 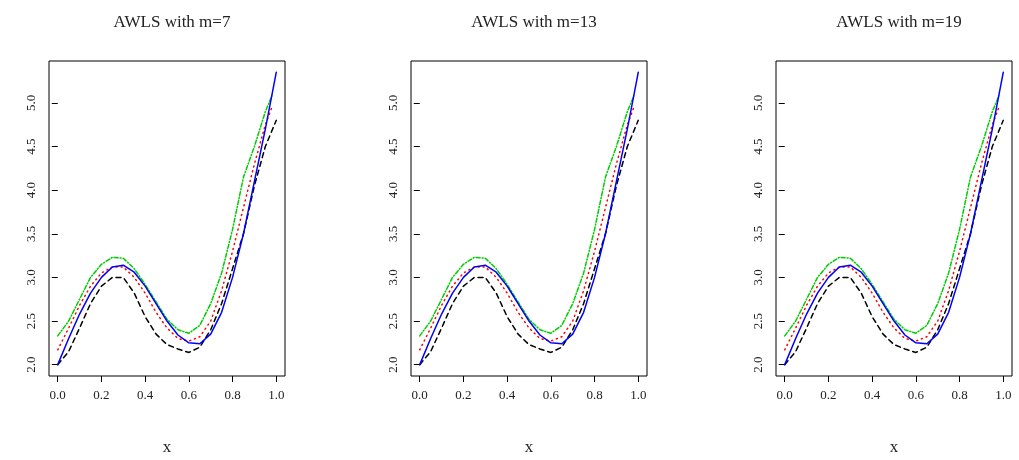 What do you see at coordinates (172, 21) in the screenshot?
I see `chart-title: AWLS with m=7` at bounding box center [172, 21].